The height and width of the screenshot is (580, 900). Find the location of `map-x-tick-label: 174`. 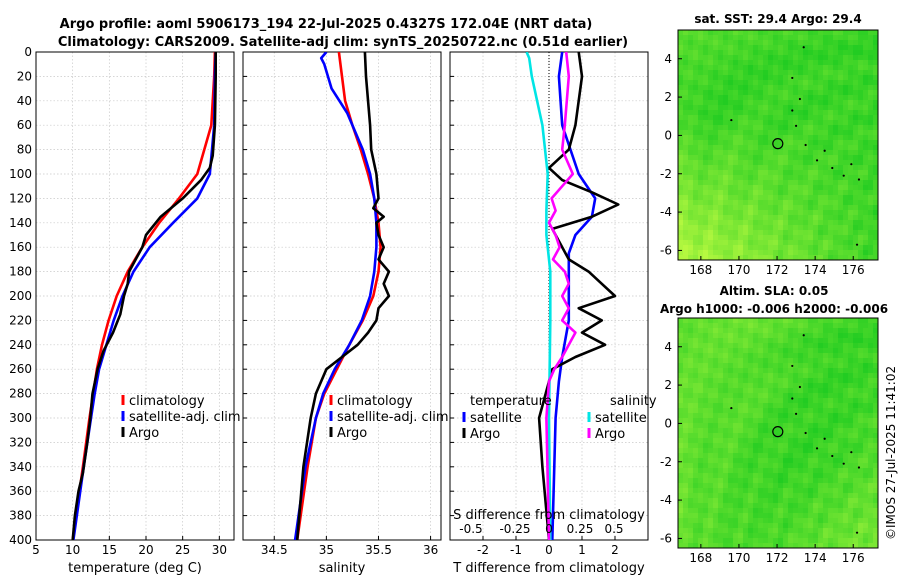

map-x-tick-label: 174 is located at coordinates (815, 270).